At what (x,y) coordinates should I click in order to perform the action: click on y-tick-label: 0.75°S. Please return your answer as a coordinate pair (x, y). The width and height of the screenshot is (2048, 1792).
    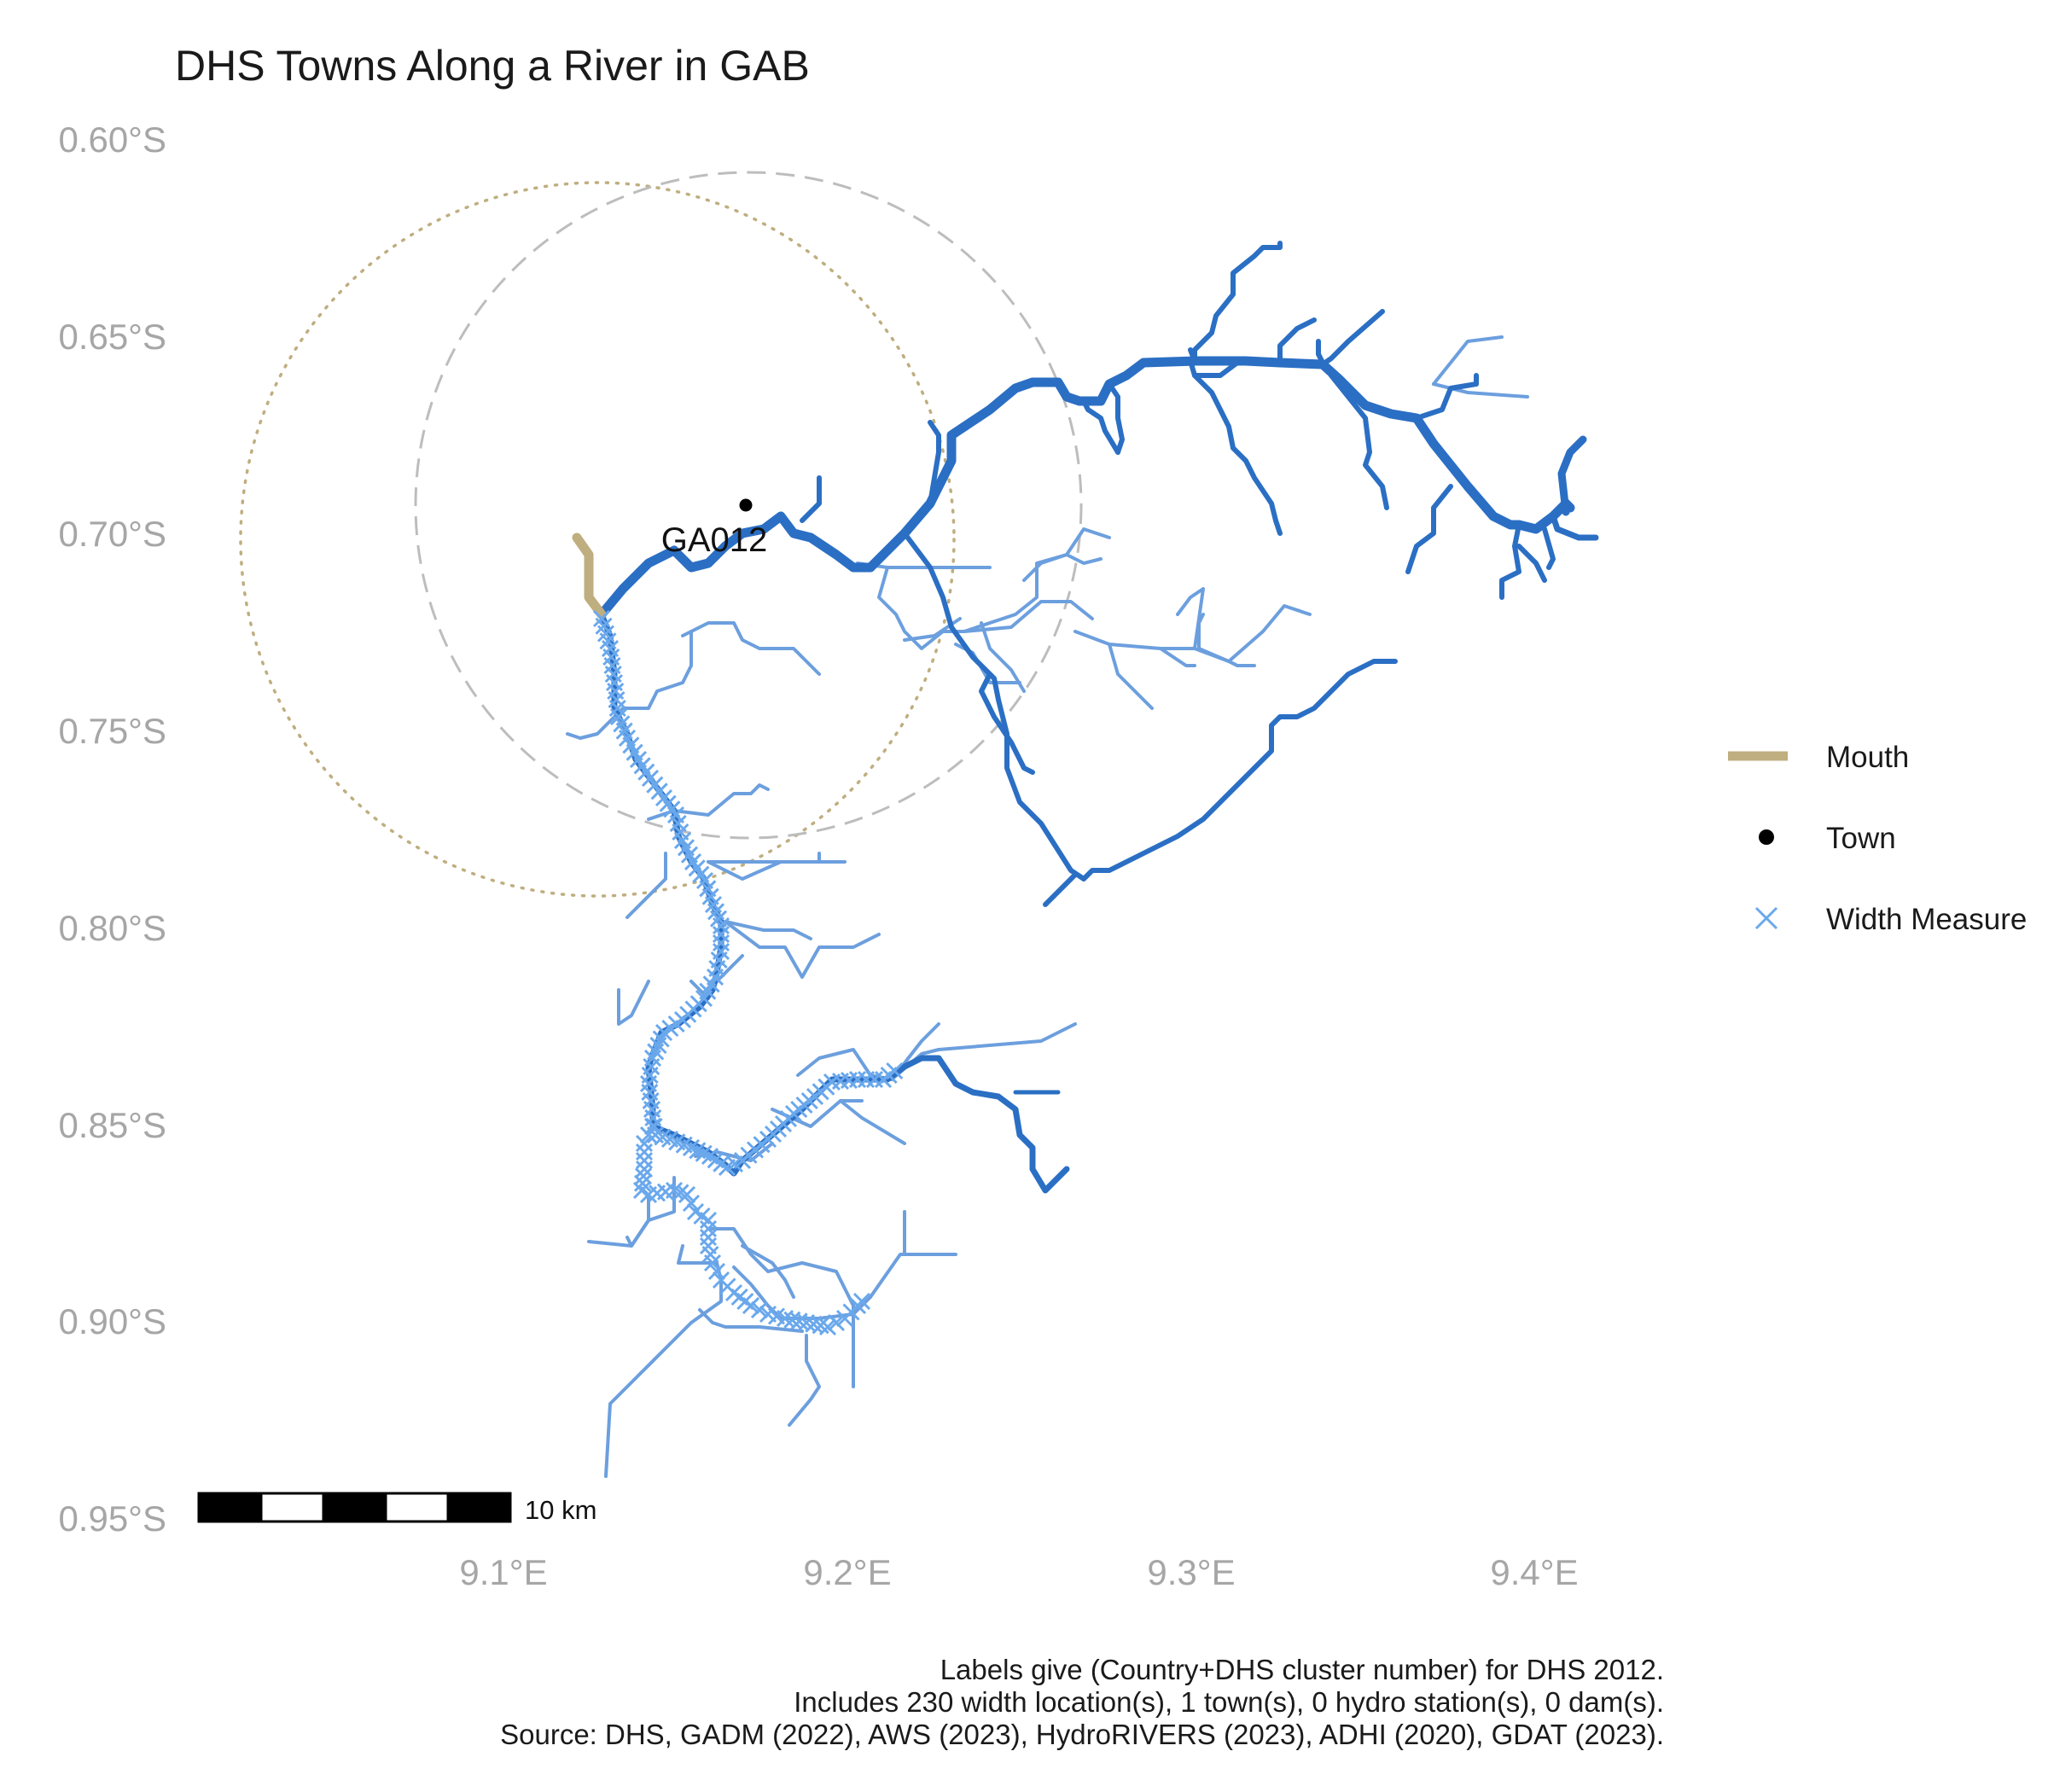
    Looking at the image, I should click on (112, 731).